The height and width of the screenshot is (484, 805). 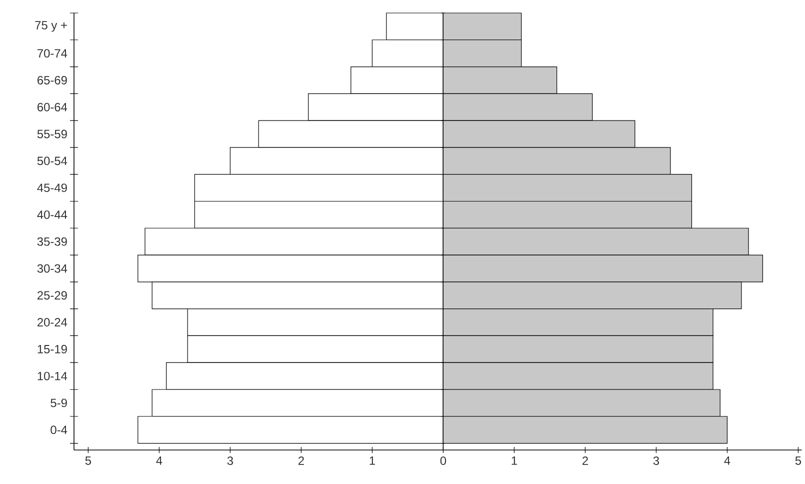 What do you see at coordinates (52, 80) in the screenshot?
I see `y-tick-label: 65-69` at bounding box center [52, 80].